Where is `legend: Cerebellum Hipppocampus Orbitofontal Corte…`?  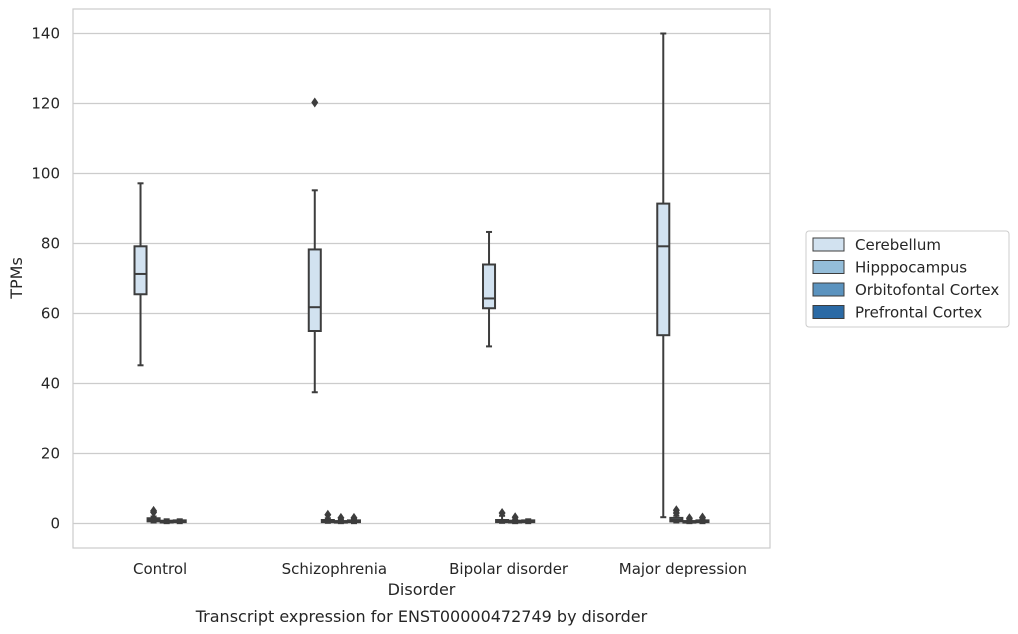 legend: Cerebellum Hipppocampus Orbitofontal Corte… is located at coordinates (907, 279).